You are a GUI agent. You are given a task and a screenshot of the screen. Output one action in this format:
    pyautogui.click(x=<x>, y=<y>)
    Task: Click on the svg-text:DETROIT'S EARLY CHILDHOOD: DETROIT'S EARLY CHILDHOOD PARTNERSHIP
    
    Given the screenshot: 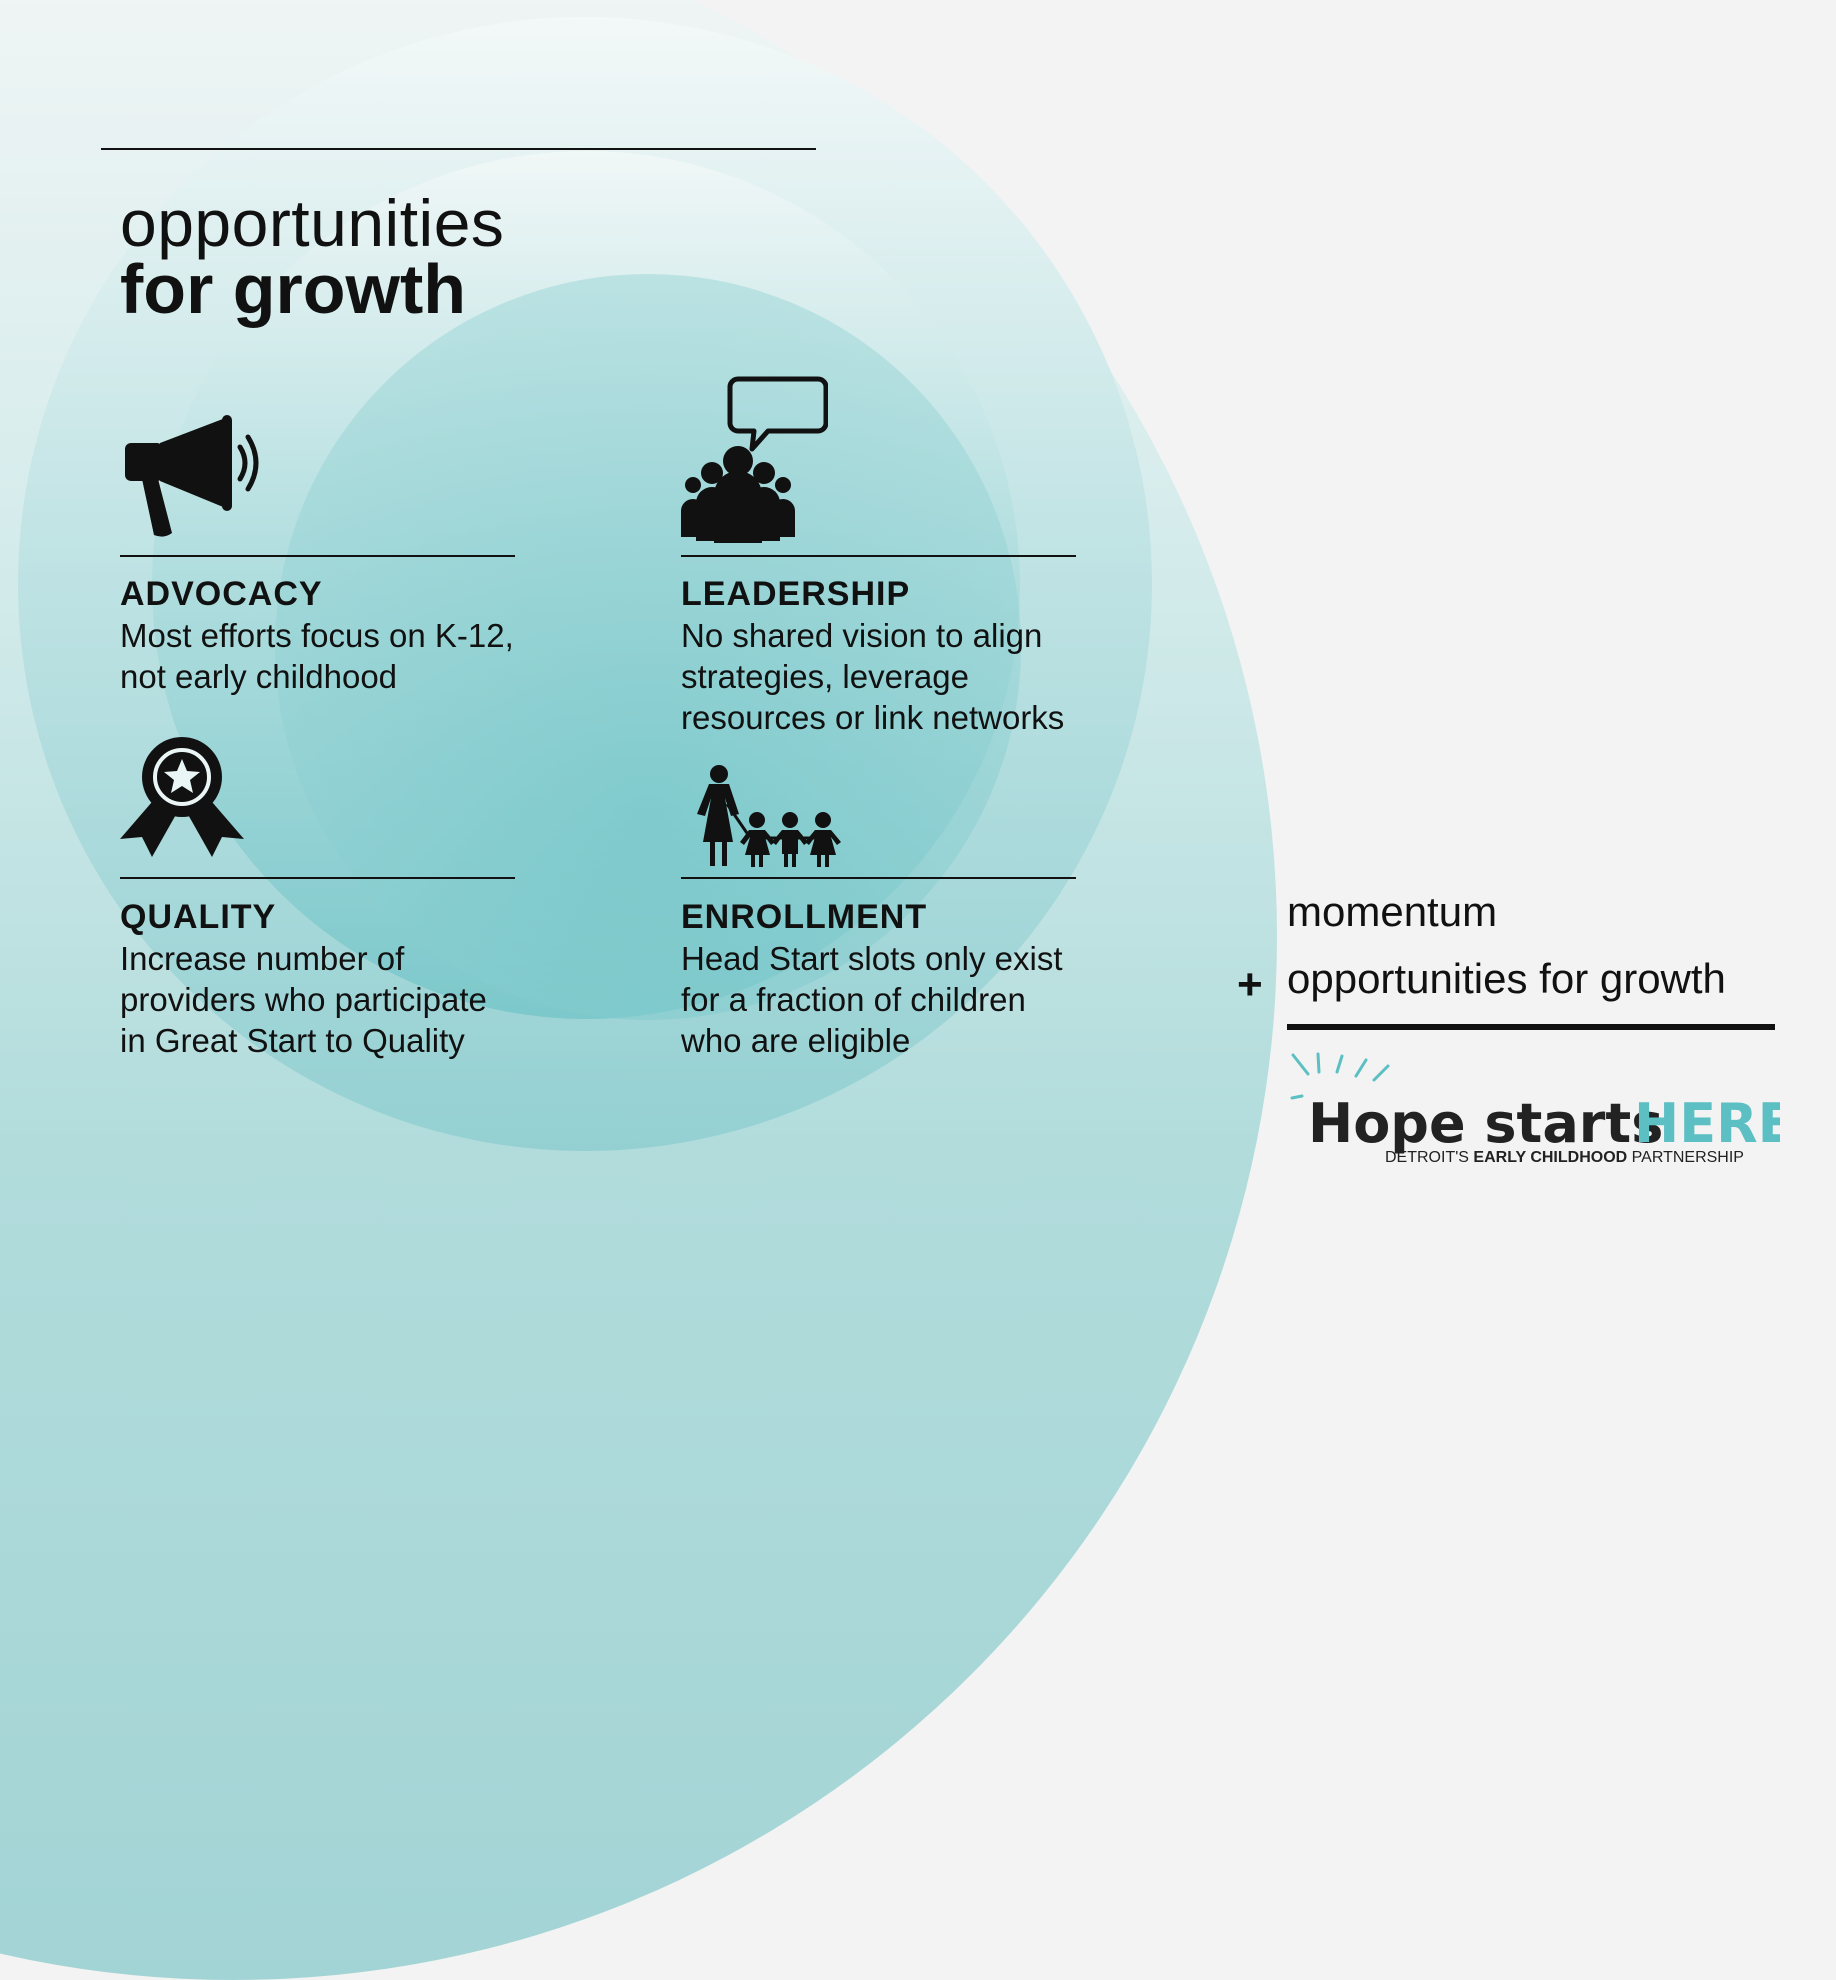 What is the action you would take?
    pyautogui.click(x=1564, y=1157)
    